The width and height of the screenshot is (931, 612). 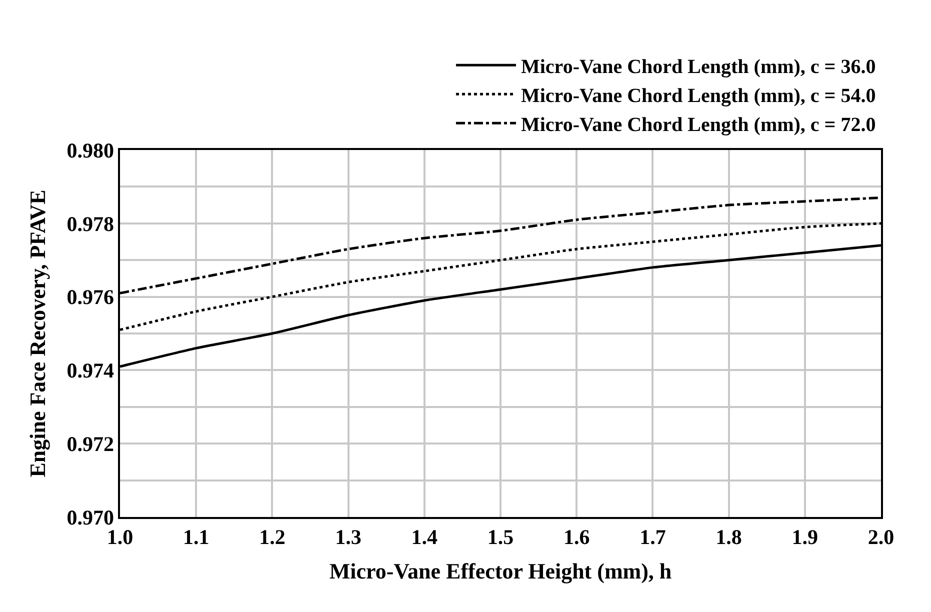 What do you see at coordinates (881, 536) in the screenshot?
I see `x-tick-label: 2.0` at bounding box center [881, 536].